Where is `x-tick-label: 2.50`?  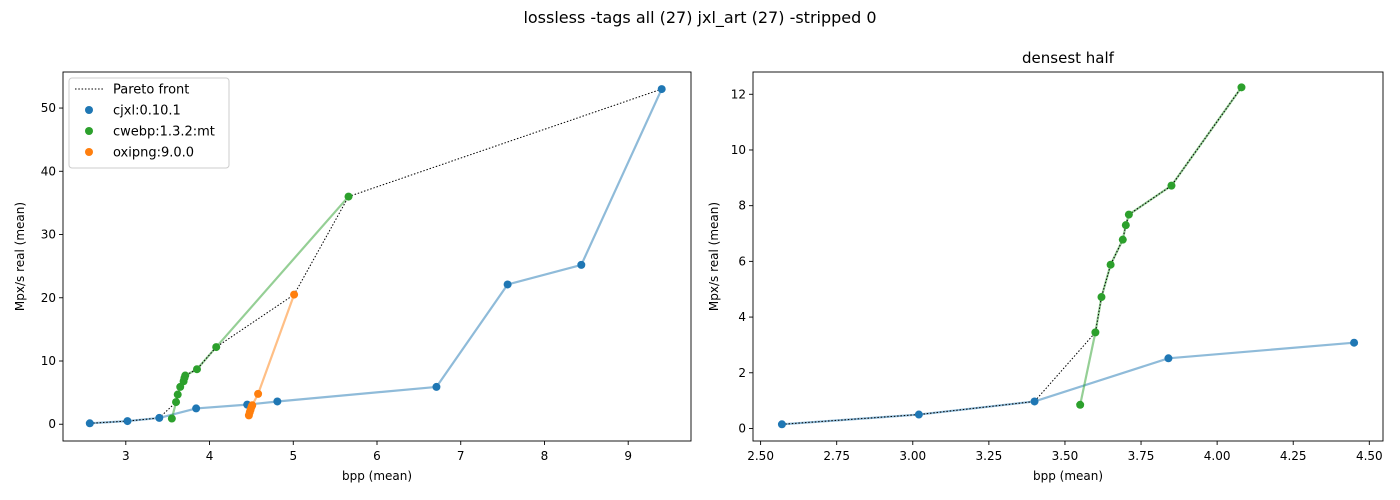
x-tick-label: 2.50 is located at coordinates (760, 456).